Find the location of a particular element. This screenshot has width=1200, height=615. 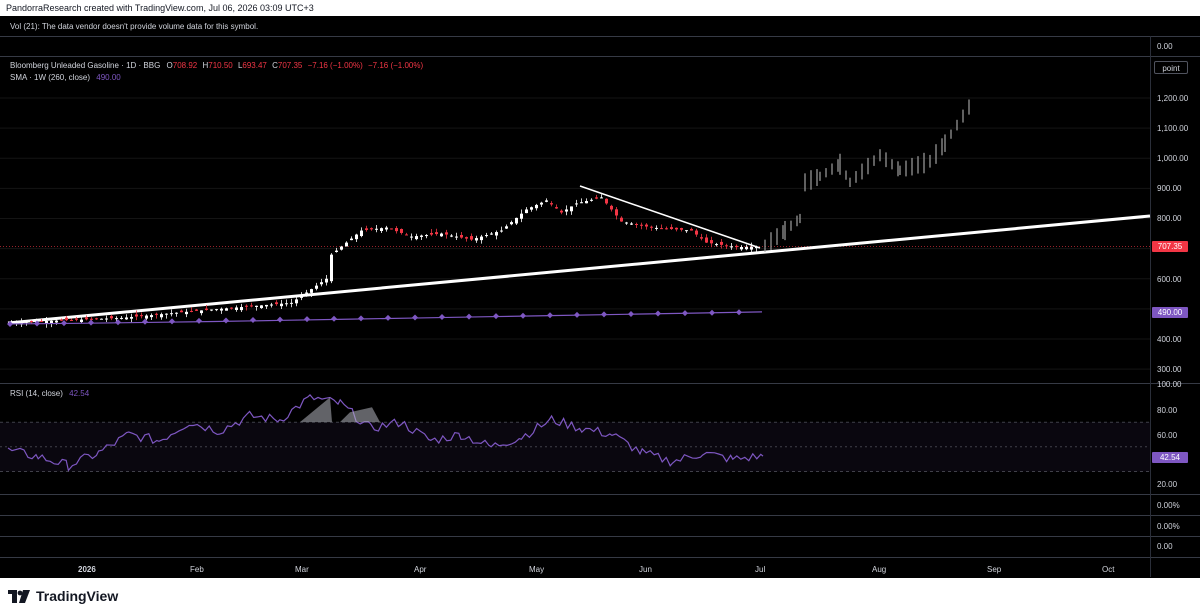

pane-separator is located at coordinates (600, 383).